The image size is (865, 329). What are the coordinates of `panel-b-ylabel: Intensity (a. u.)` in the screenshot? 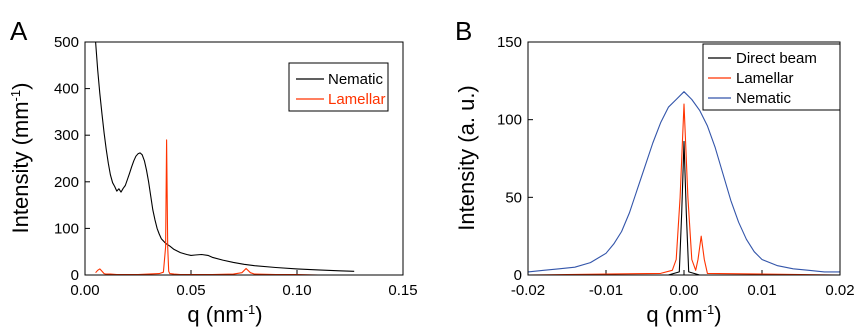 It's located at (466, 158).